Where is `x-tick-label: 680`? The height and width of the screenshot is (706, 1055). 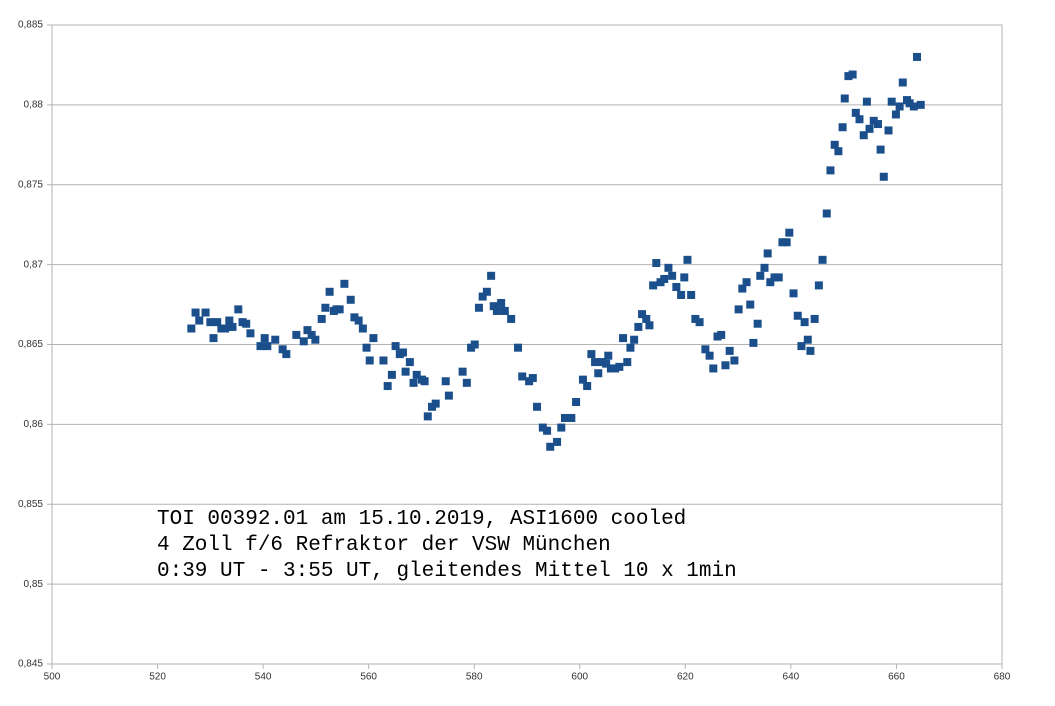
x-tick-label: 680 is located at coordinates (1002, 677).